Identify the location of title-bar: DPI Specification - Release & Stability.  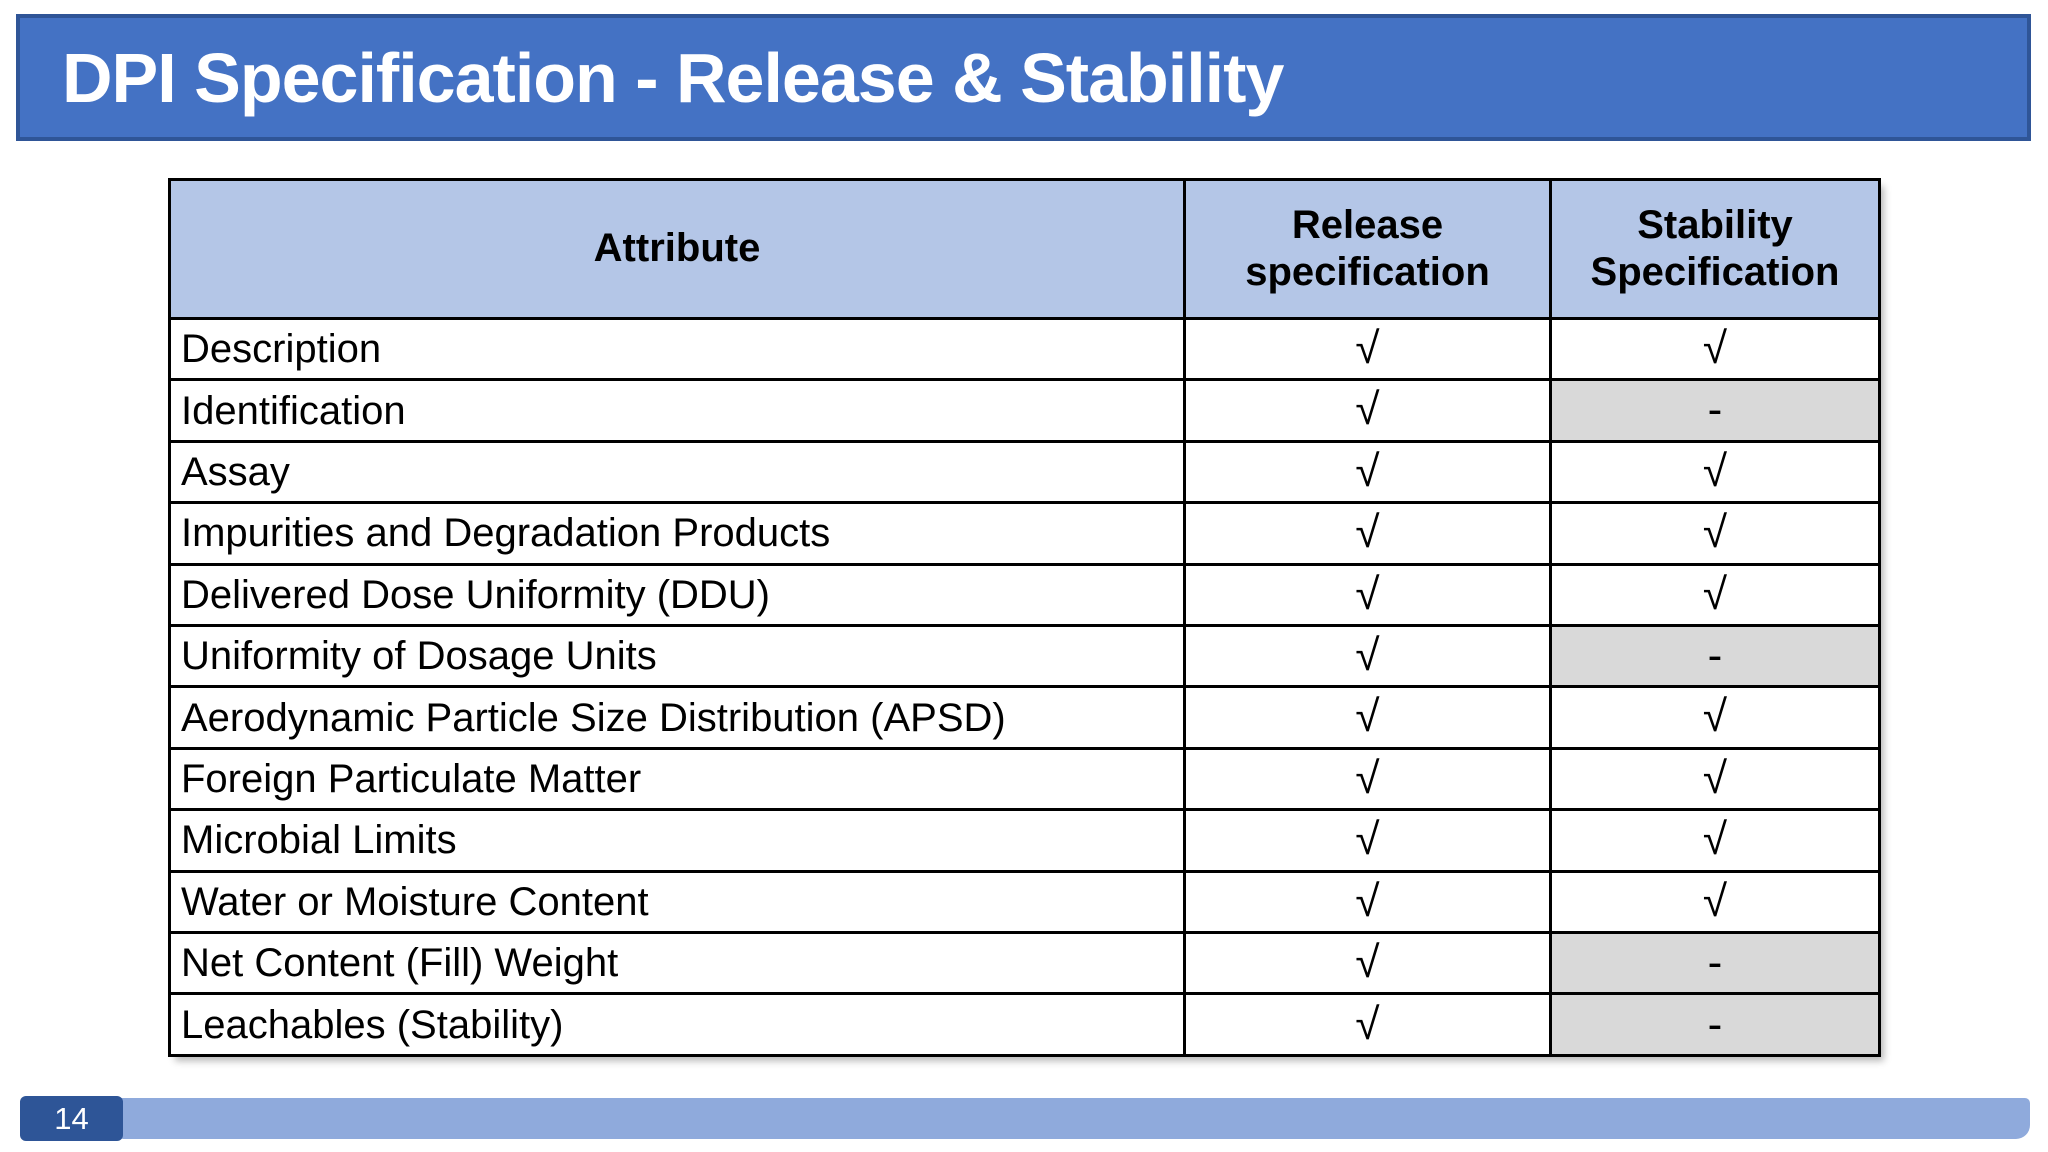
(1023, 77).